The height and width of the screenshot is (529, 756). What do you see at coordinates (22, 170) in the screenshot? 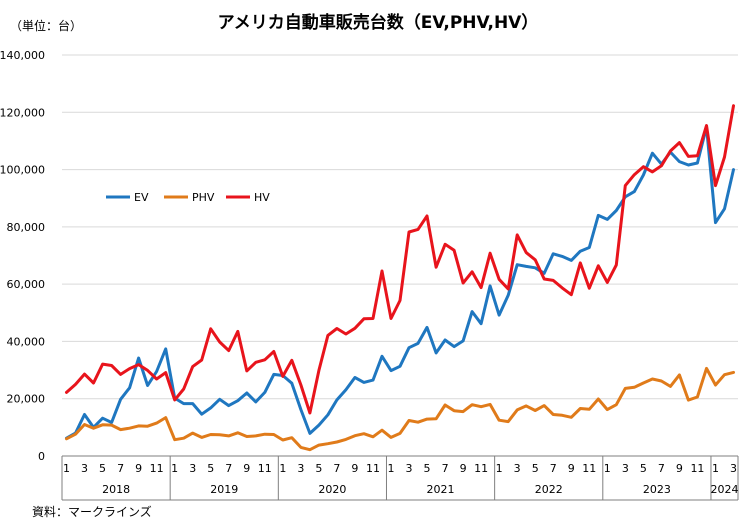
I see `y-tick-label: 100,000` at bounding box center [22, 170].